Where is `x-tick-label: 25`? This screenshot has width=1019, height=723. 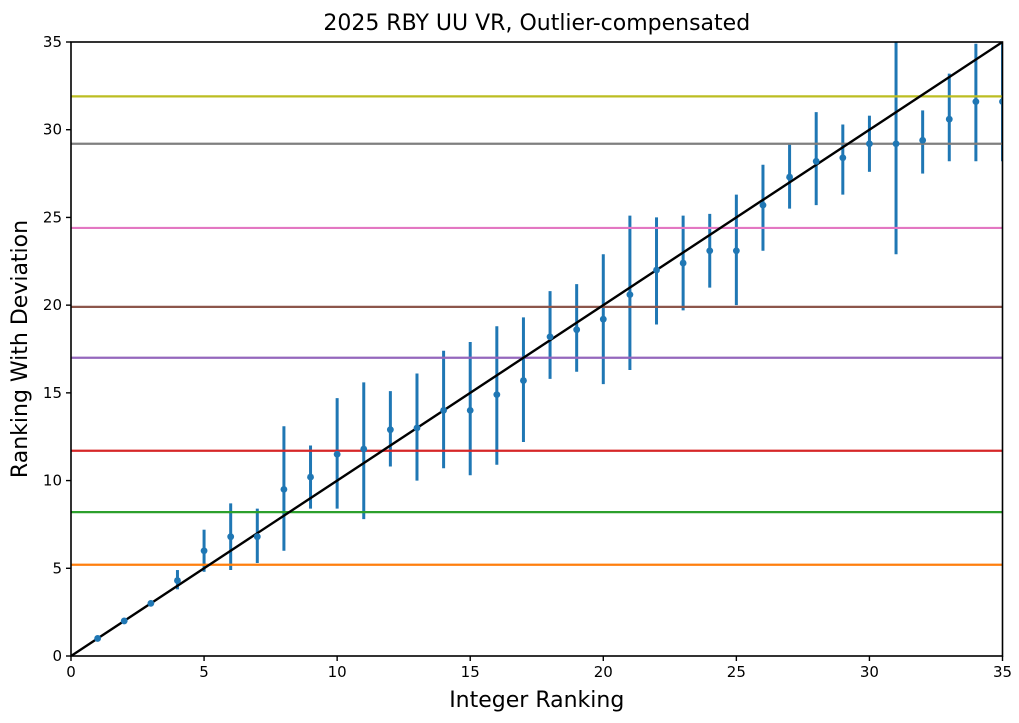
x-tick-label: 25 is located at coordinates (736, 672).